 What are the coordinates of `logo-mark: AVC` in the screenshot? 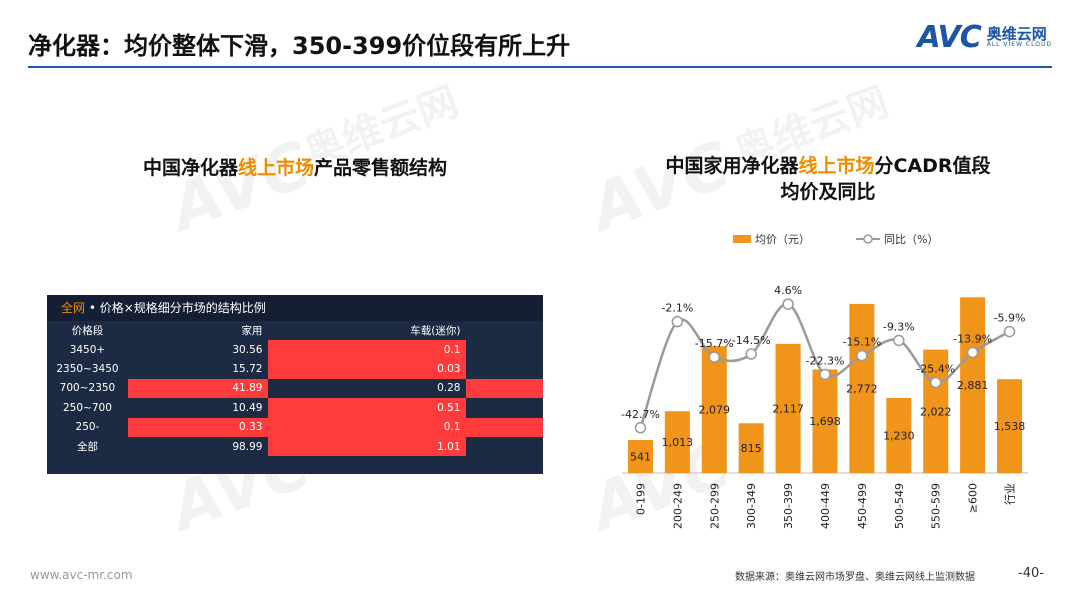 It's located at (949, 37).